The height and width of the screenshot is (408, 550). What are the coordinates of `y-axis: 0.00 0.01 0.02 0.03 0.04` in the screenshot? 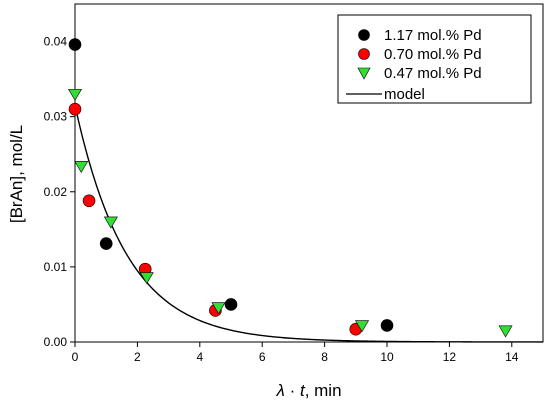 It's located at (59, 192).